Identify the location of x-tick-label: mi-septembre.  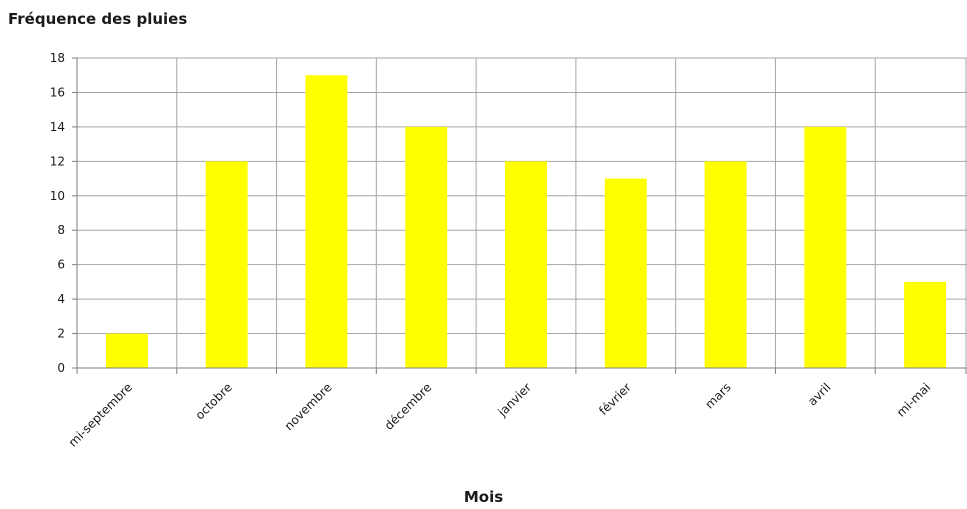
(100, 414).